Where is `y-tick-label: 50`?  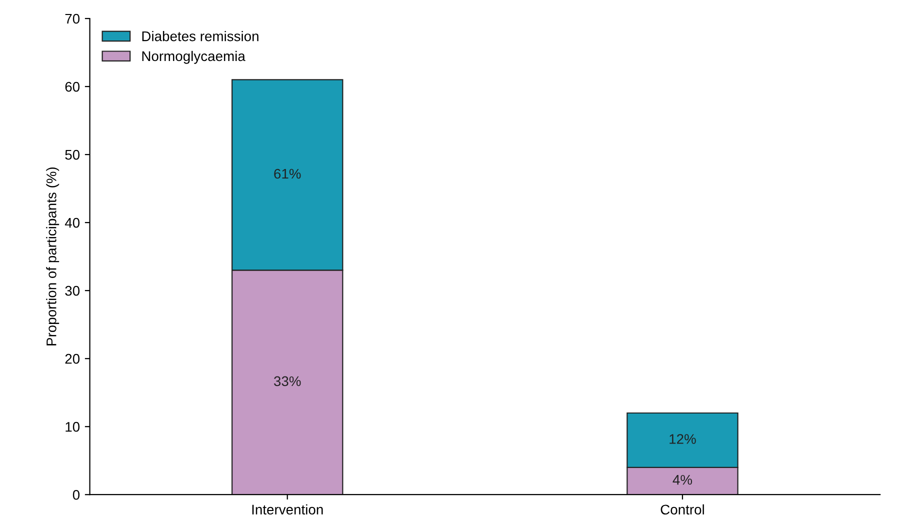
y-tick-label: 50 is located at coordinates (72, 155).